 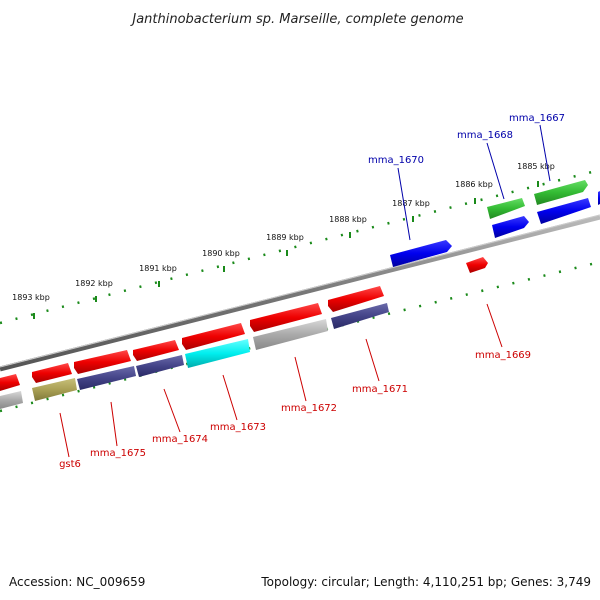 What do you see at coordinates (286, 317) in the screenshot?
I see `gene-mma-1672-feature` at bounding box center [286, 317].